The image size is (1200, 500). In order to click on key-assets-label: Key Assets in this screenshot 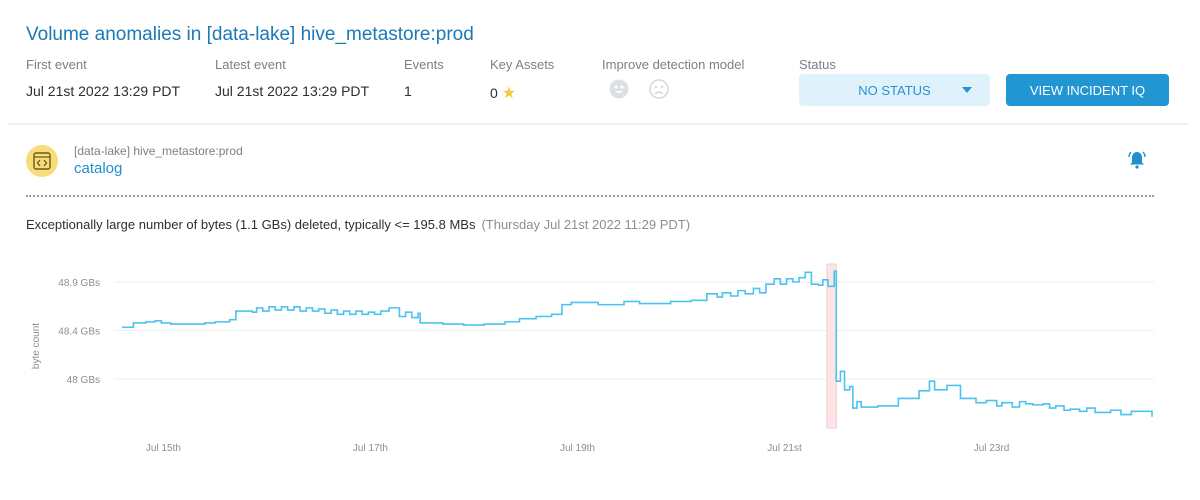, I will do `click(522, 64)`.